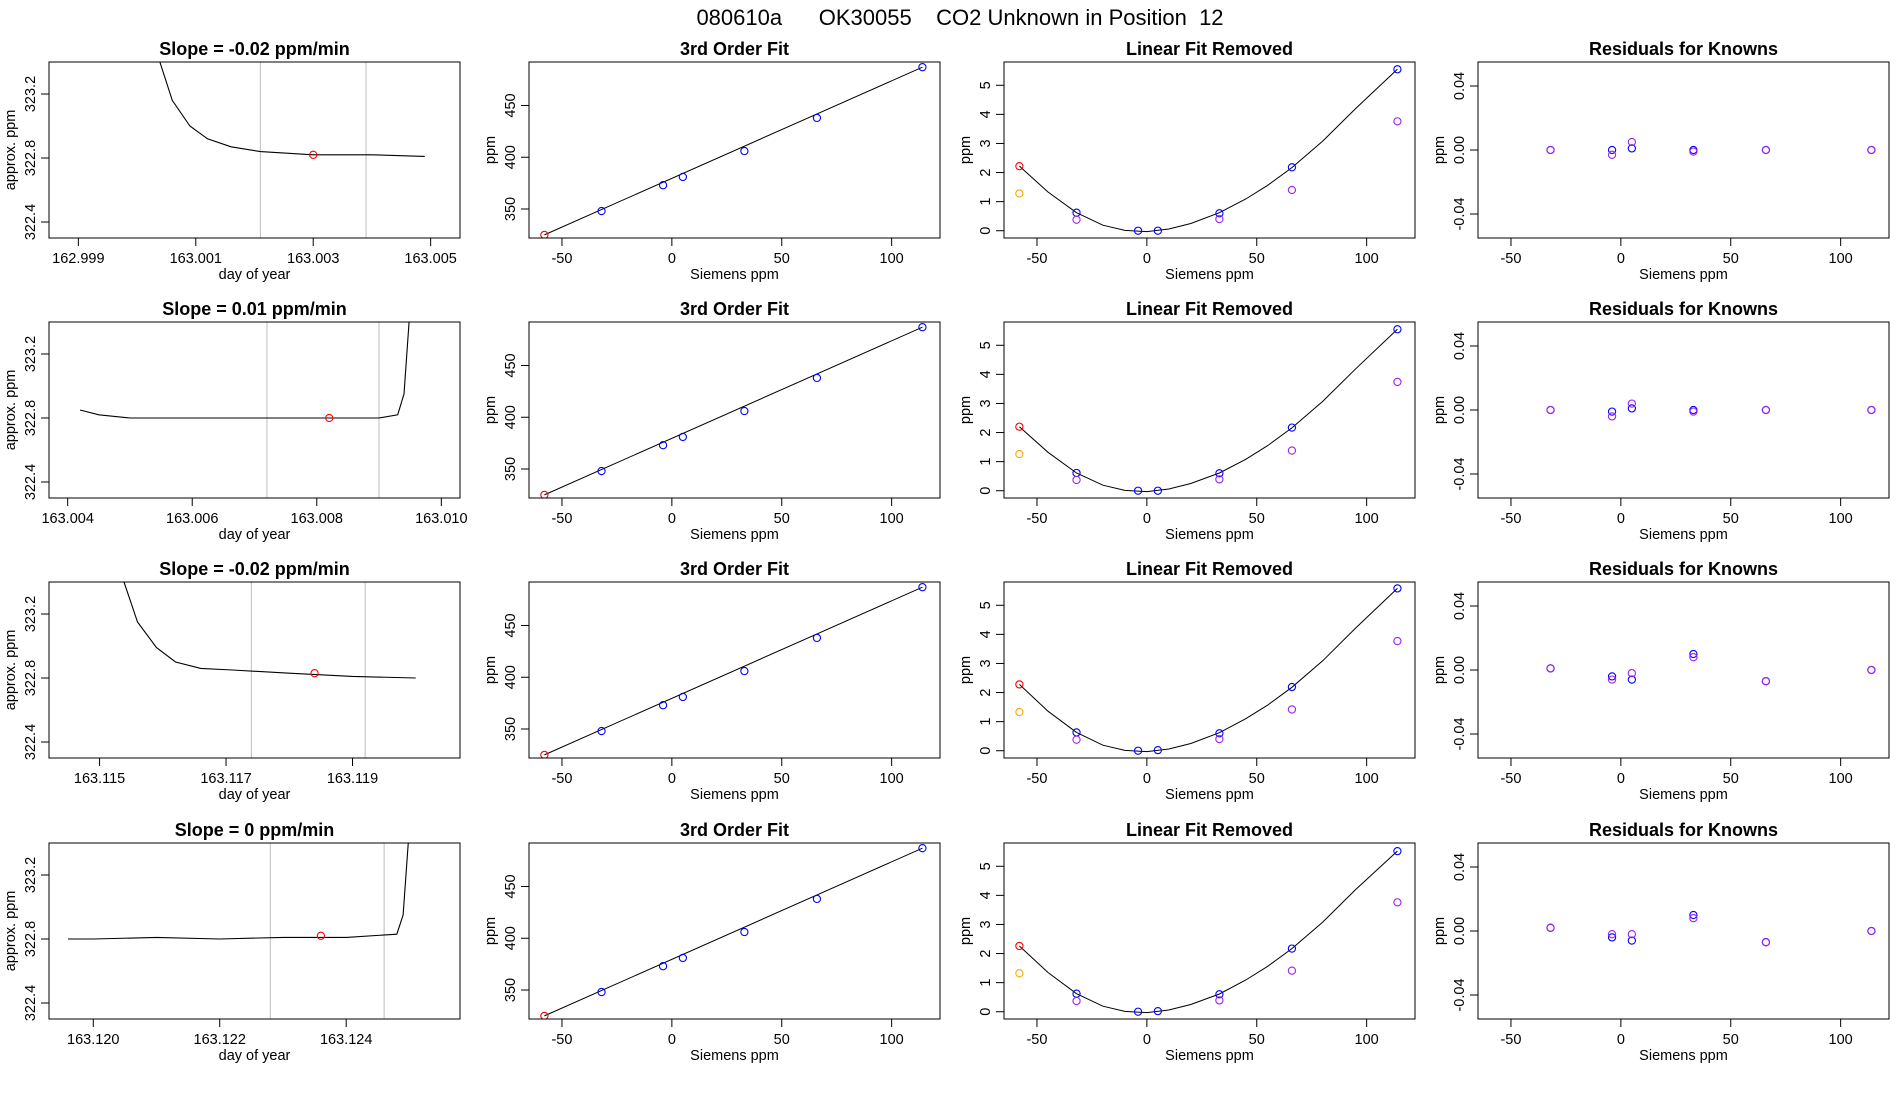  What do you see at coordinates (254, 49) in the screenshot?
I see `panel-title: Slope = -0.02 ppm/min` at bounding box center [254, 49].